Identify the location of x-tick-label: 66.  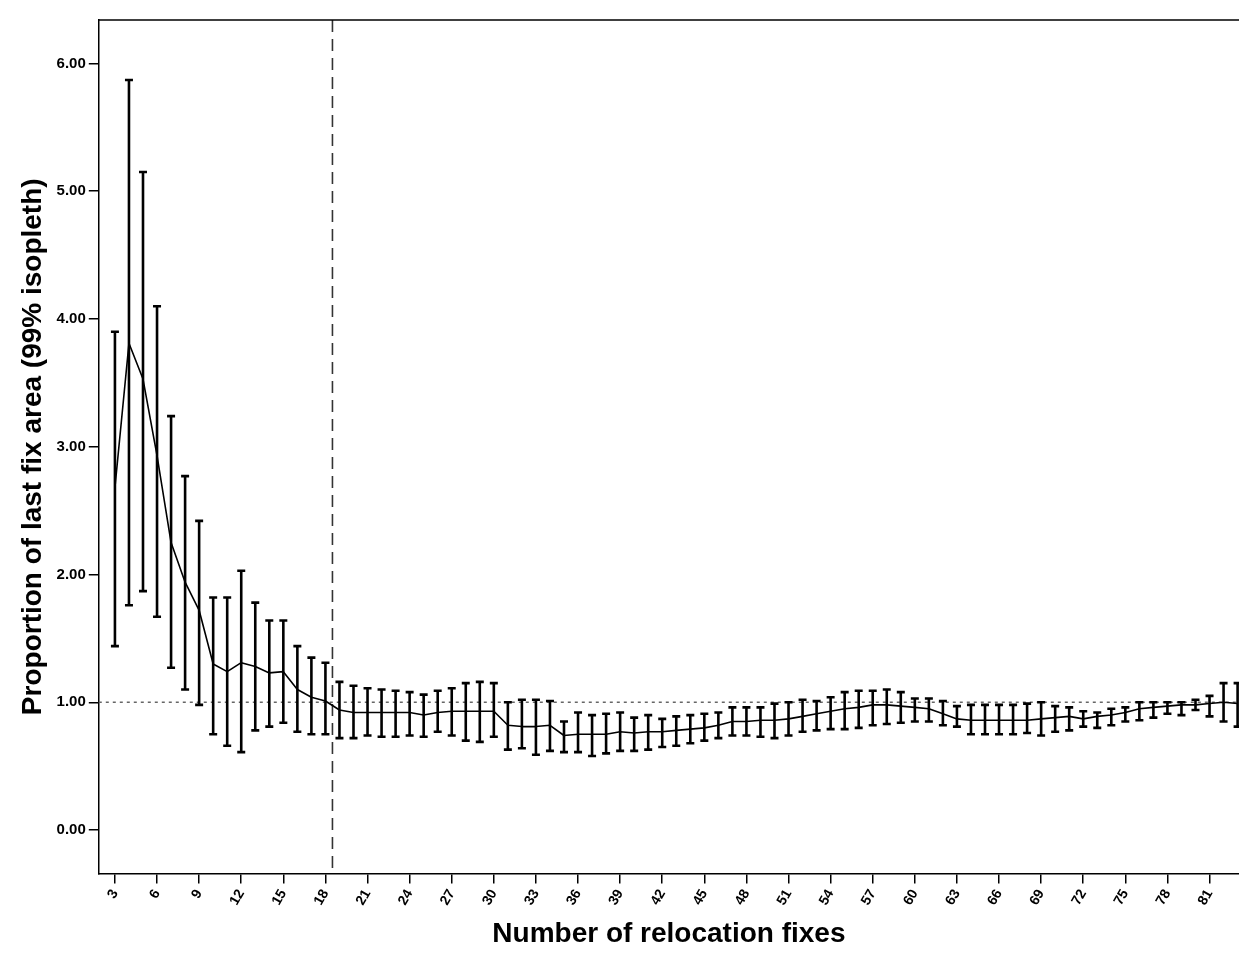
(994, 896).